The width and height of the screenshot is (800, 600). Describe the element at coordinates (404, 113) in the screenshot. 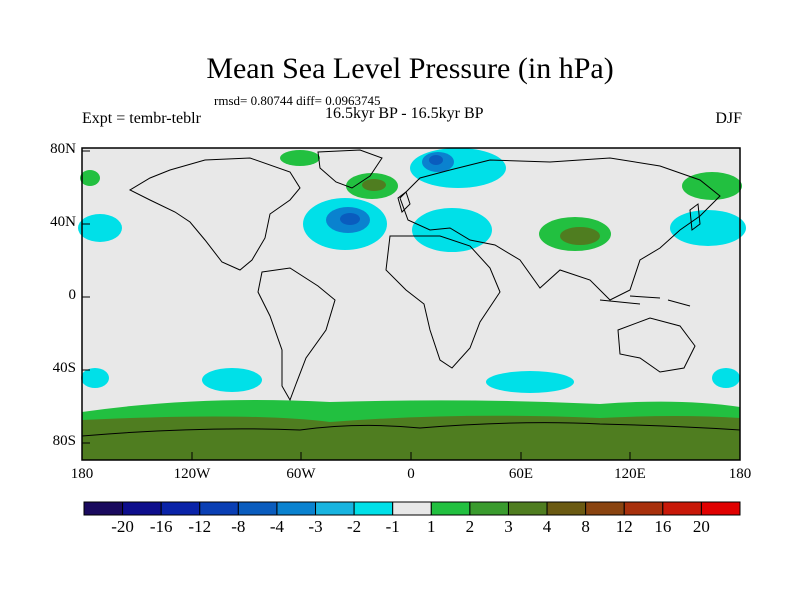

I see `period-label: 16.5kyr BP - 16.5kyr BP` at that location.